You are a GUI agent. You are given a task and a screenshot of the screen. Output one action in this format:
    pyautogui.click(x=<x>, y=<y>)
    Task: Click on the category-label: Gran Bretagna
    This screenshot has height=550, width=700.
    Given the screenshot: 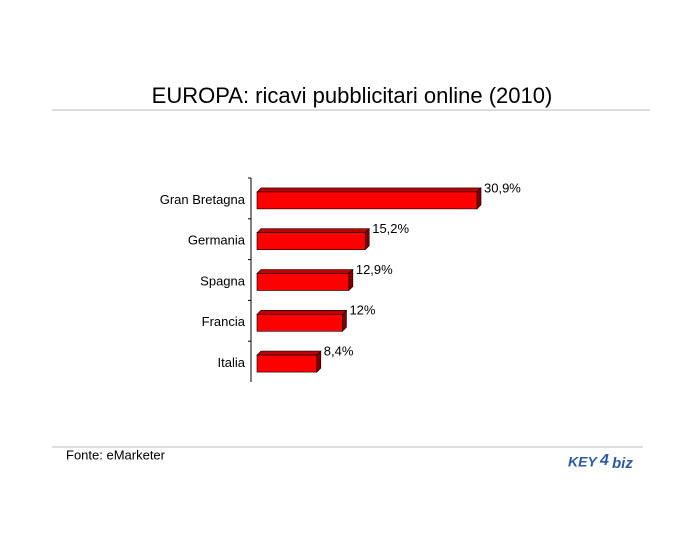 What is the action you would take?
    pyautogui.click(x=203, y=199)
    